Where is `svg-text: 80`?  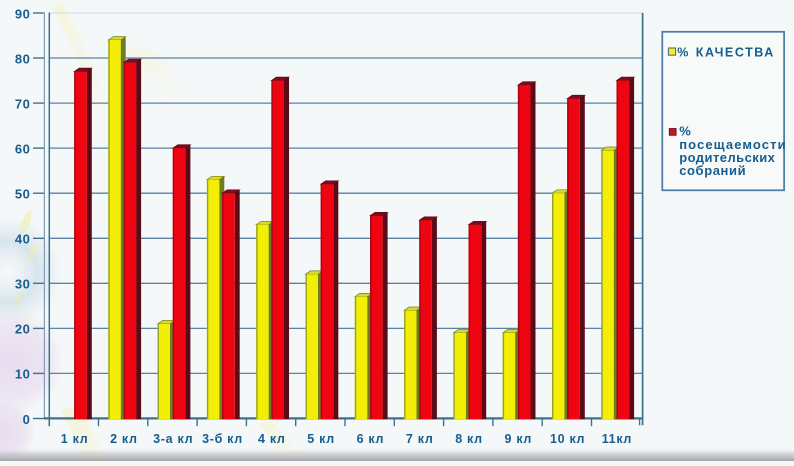 svg-text: 80 is located at coordinates (23, 58).